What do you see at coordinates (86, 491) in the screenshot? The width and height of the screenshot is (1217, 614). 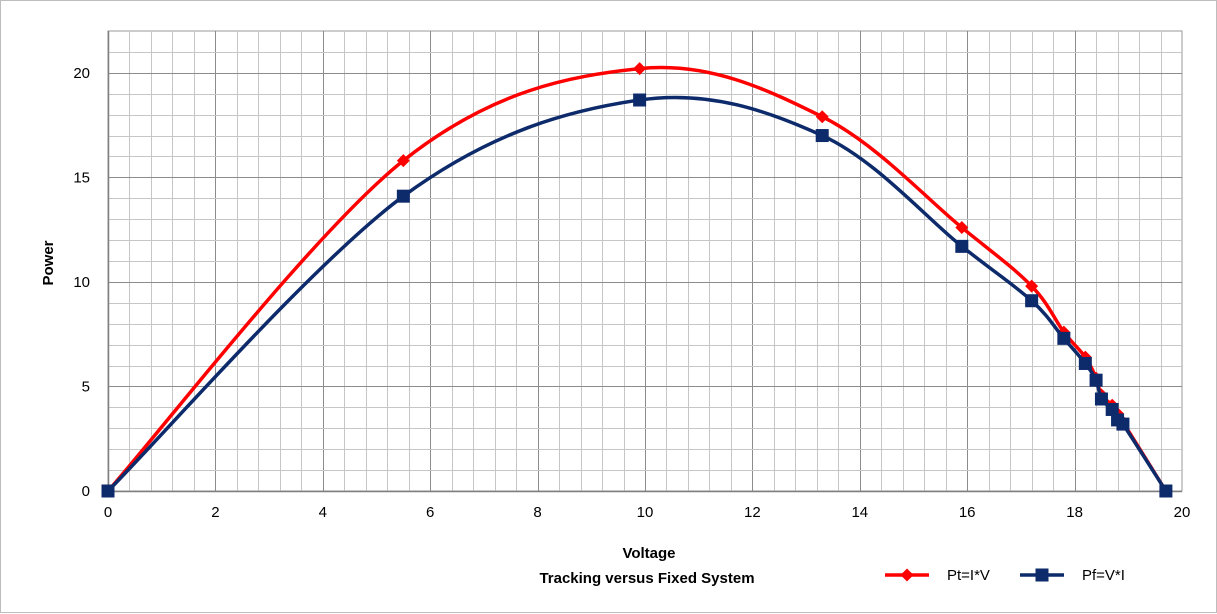 I see `y-tick-label: 0` at bounding box center [86, 491].